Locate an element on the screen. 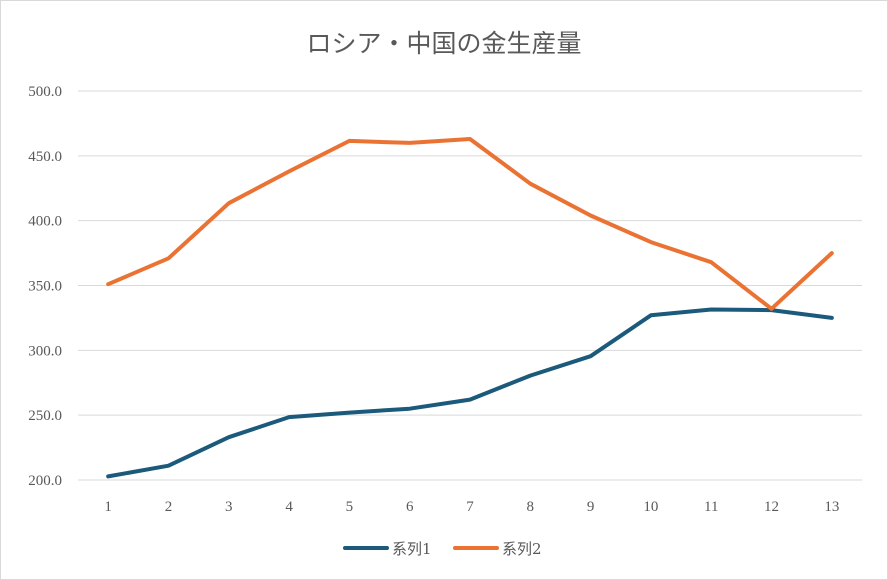 This screenshot has height=580, width=888. y-tick-label: 300.0 is located at coordinates (45, 351).